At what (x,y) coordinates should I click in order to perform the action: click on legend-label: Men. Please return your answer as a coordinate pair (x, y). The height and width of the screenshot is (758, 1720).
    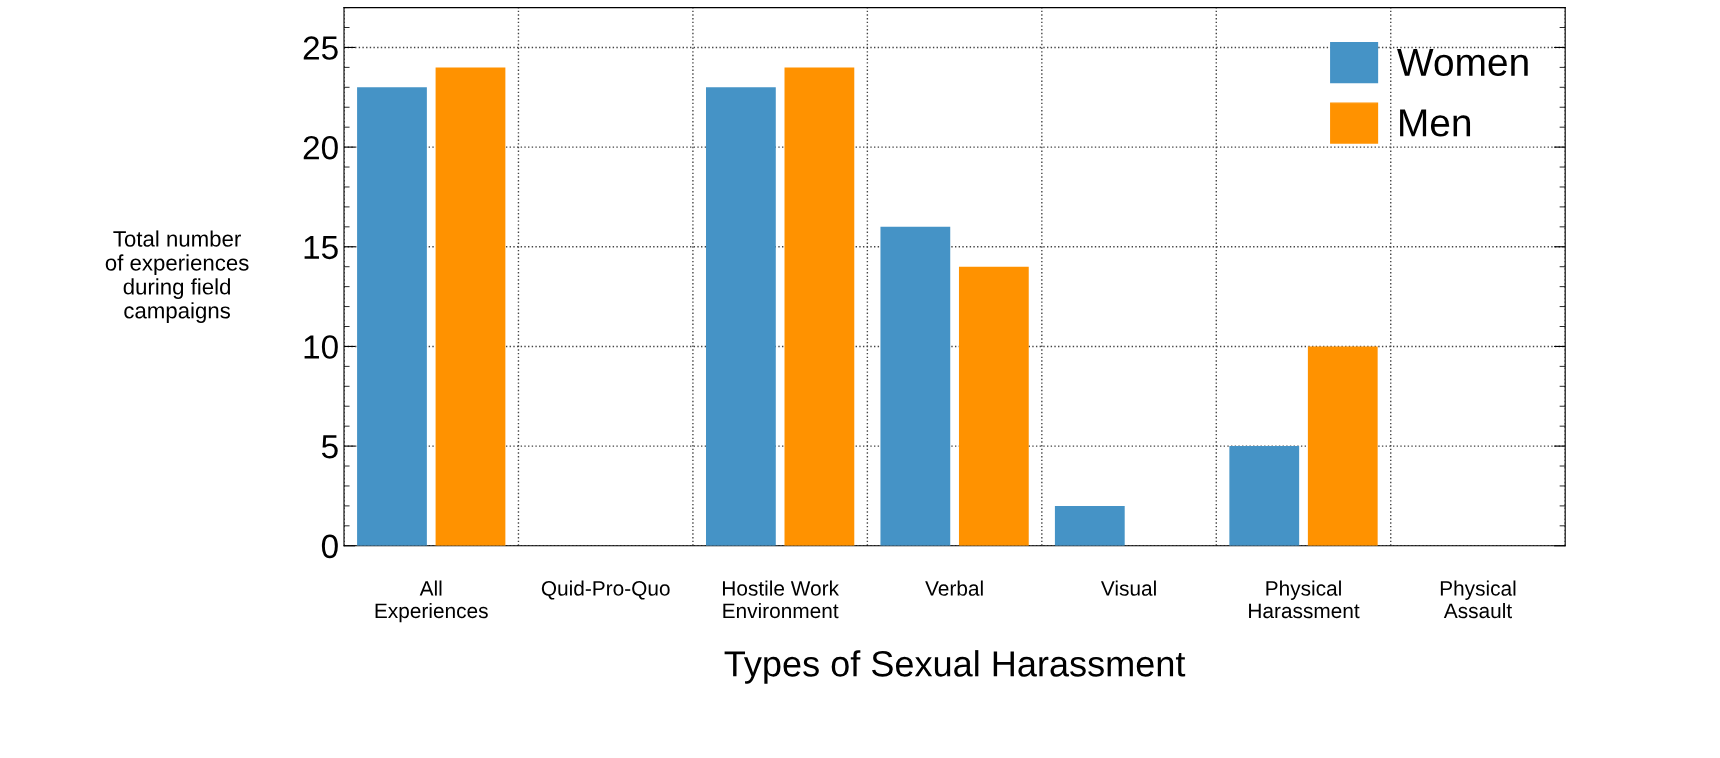
    Looking at the image, I should click on (1435, 123).